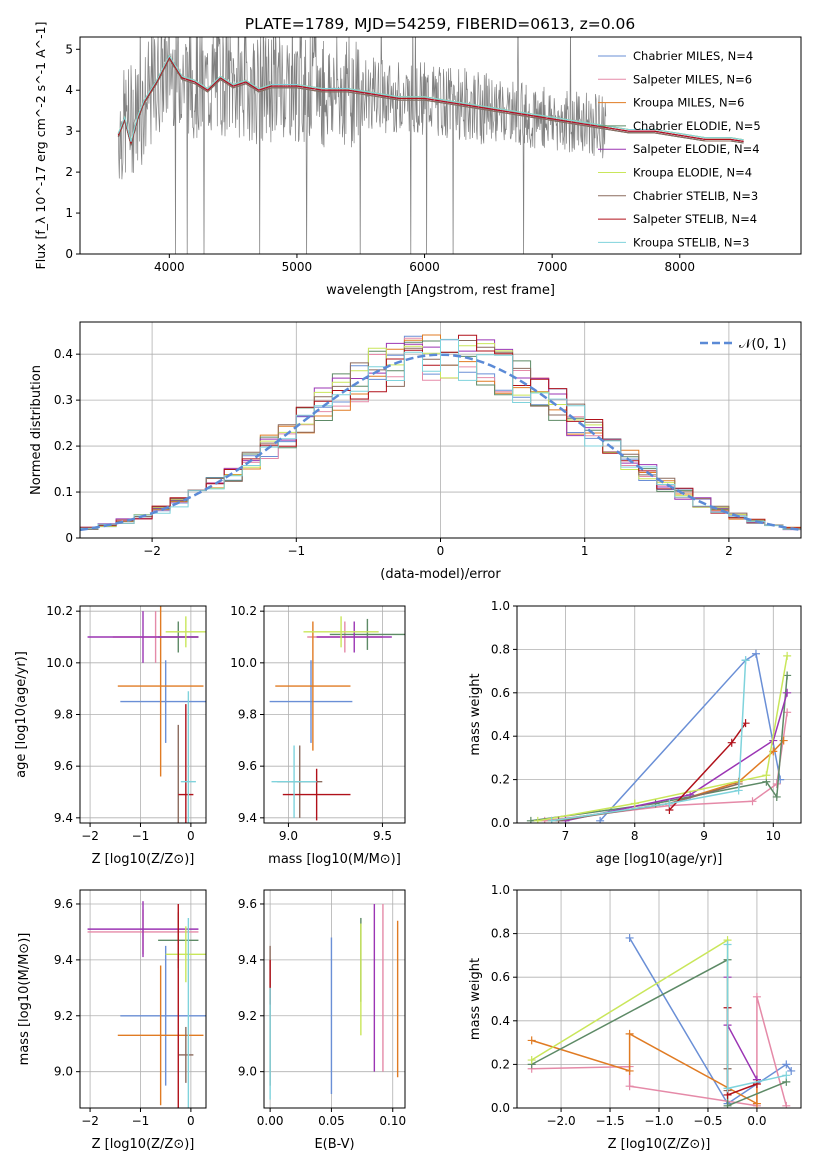 This screenshot has height=1170, width=819. What do you see at coordinates (392, 1121) in the screenshot?
I see `x-tick-label: 0.10` at bounding box center [392, 1121].